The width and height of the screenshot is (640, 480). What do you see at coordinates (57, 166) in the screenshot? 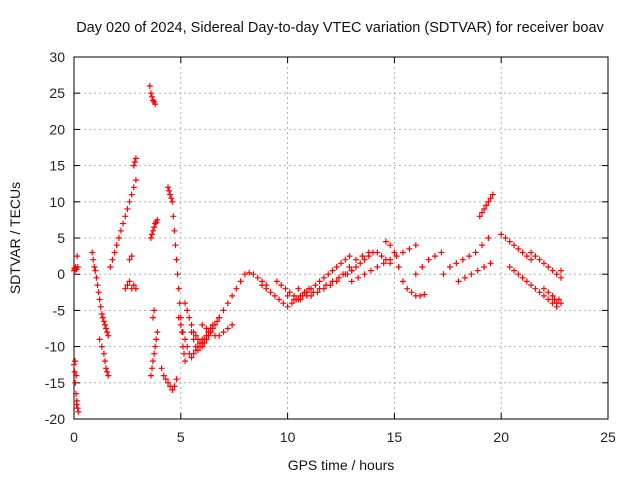
I see `y-tick-label: 15` at bounding box center [57, 166].